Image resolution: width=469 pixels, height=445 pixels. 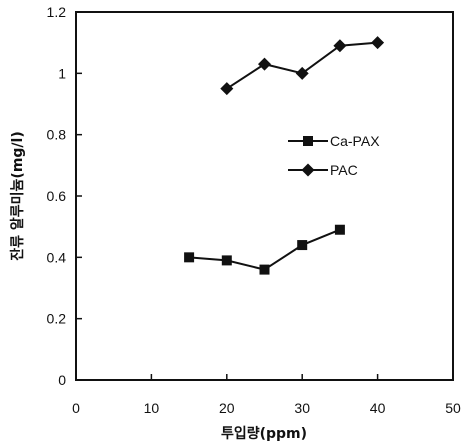 I want to click on y-axis-title: 잔류 알루미늄(mg/l), so click(x=17, y=195).